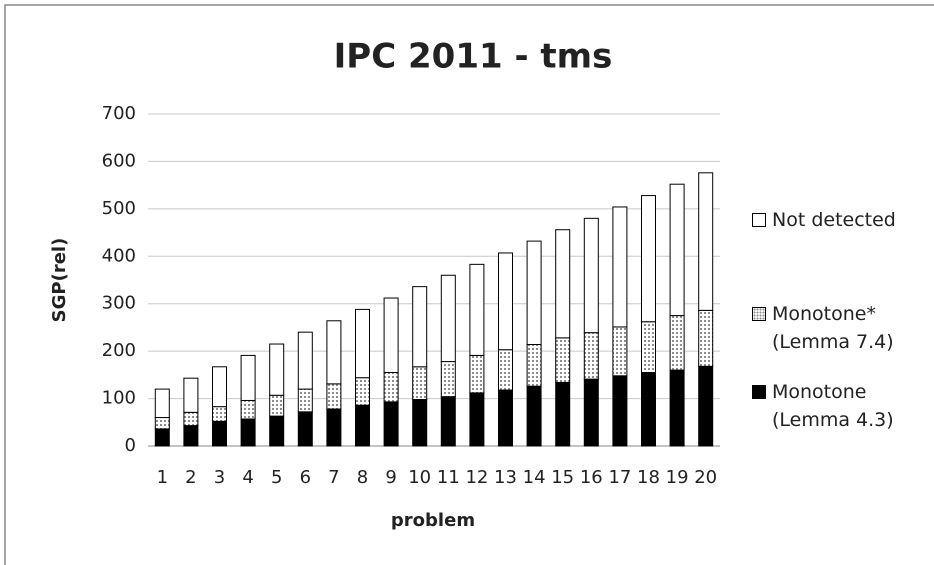 Image resolution: width=934 pixels, height=565 pixels. What do you see at coordinates (833, 406) in the screenshot?
I see `legend-label: Monotone (Lemma 4.3)` at bounding box center [833, 406].